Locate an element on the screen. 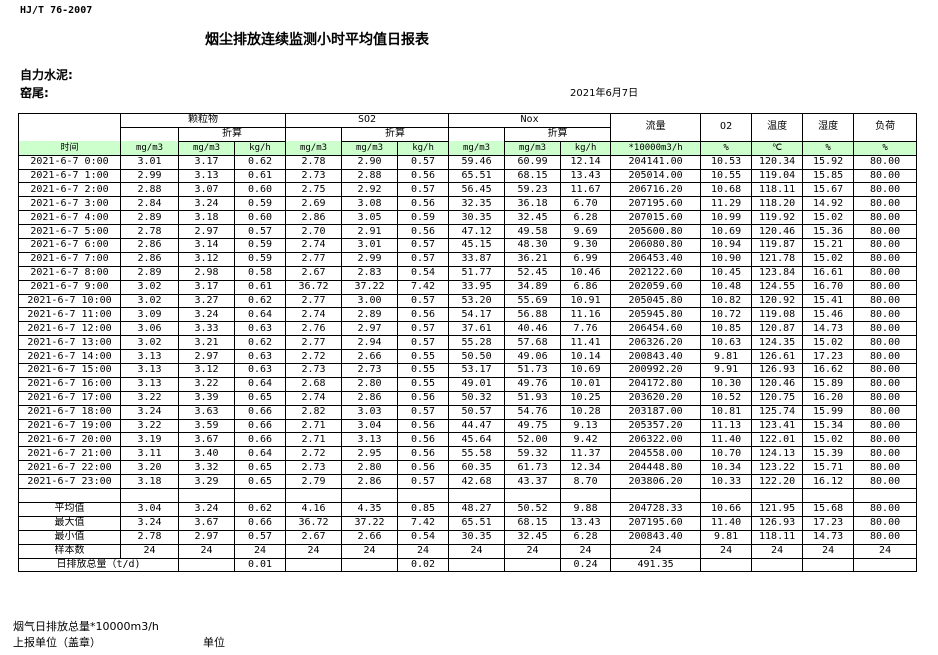 The width and height of the screenshot is (938, 655). data-cell: 3.02 is located at coordinates (149, 343).